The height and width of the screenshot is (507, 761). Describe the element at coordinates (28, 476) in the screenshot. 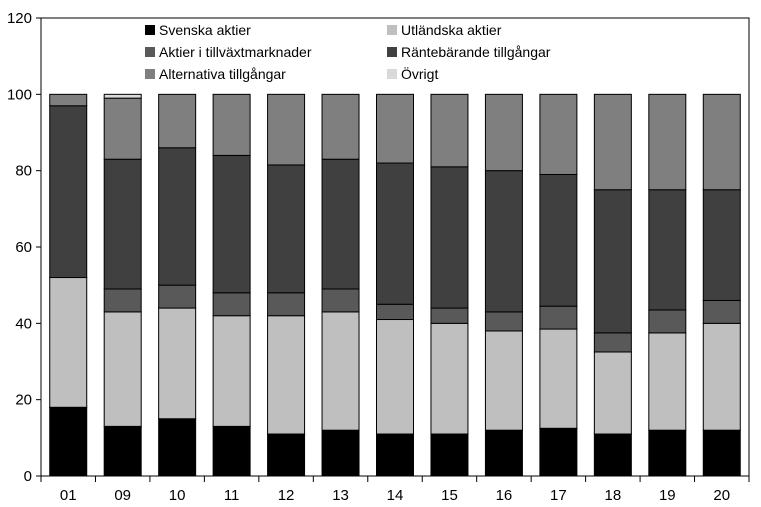

I see `y-tick-label: 0` at that location.